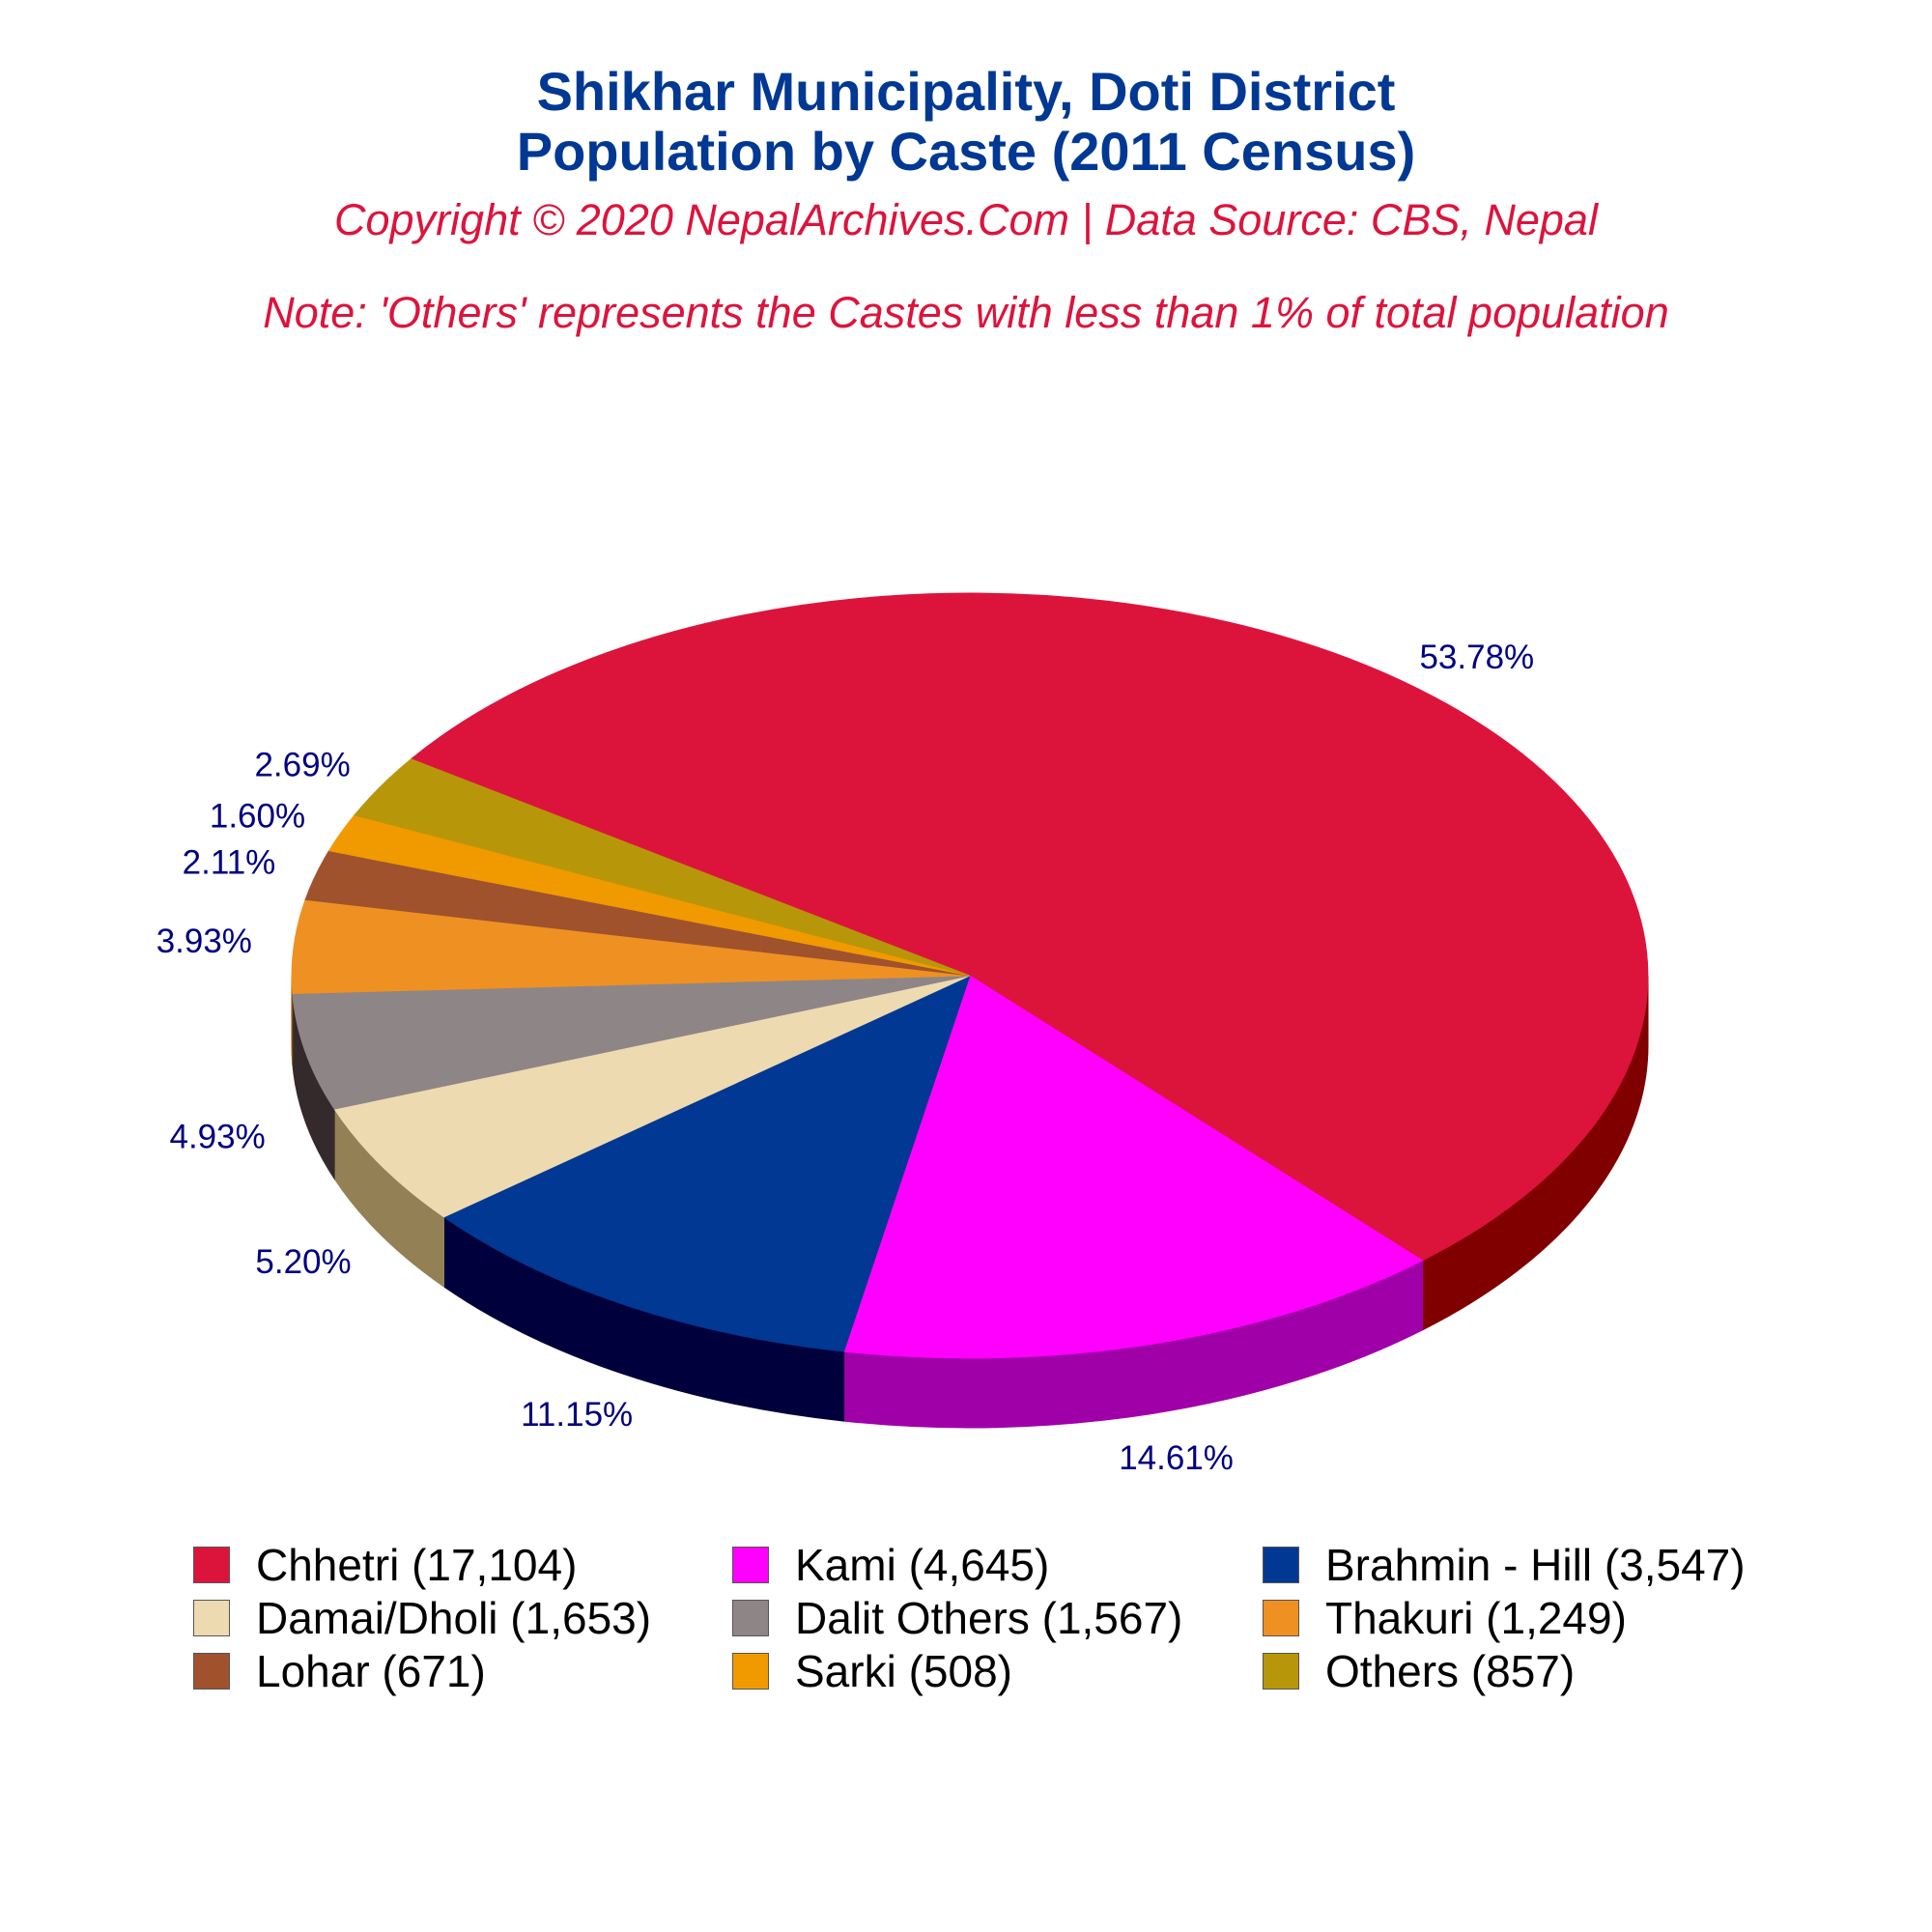 The width and height of the screenshot is (1932, 1932). I want to click on legend-label: Dalit Others (1,567), so click(989, 1618).